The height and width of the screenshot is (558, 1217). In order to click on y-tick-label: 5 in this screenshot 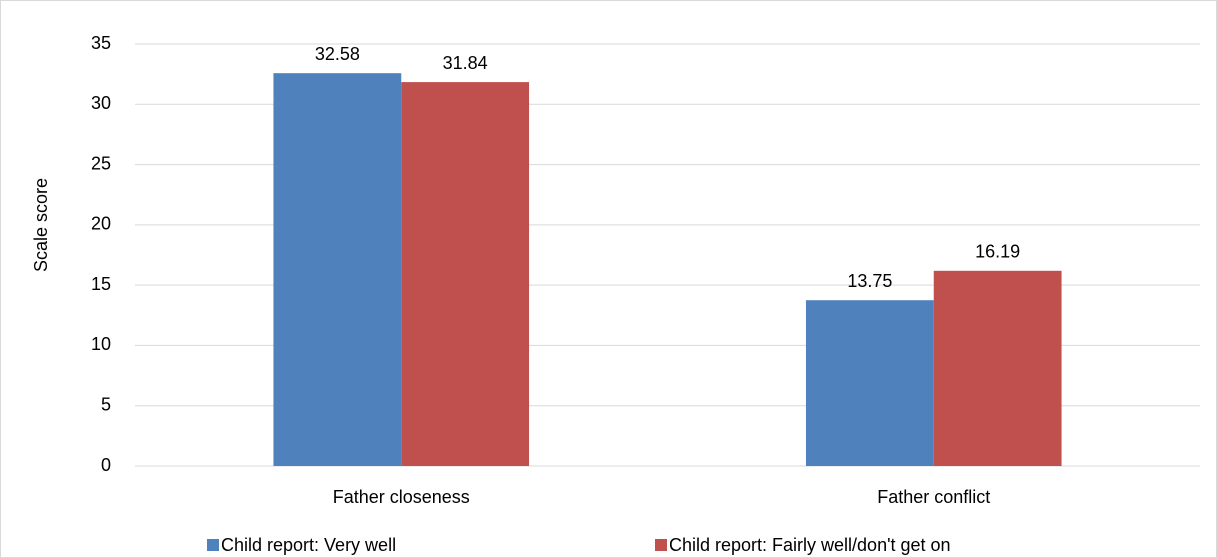, I will do `click(106, 404)`.